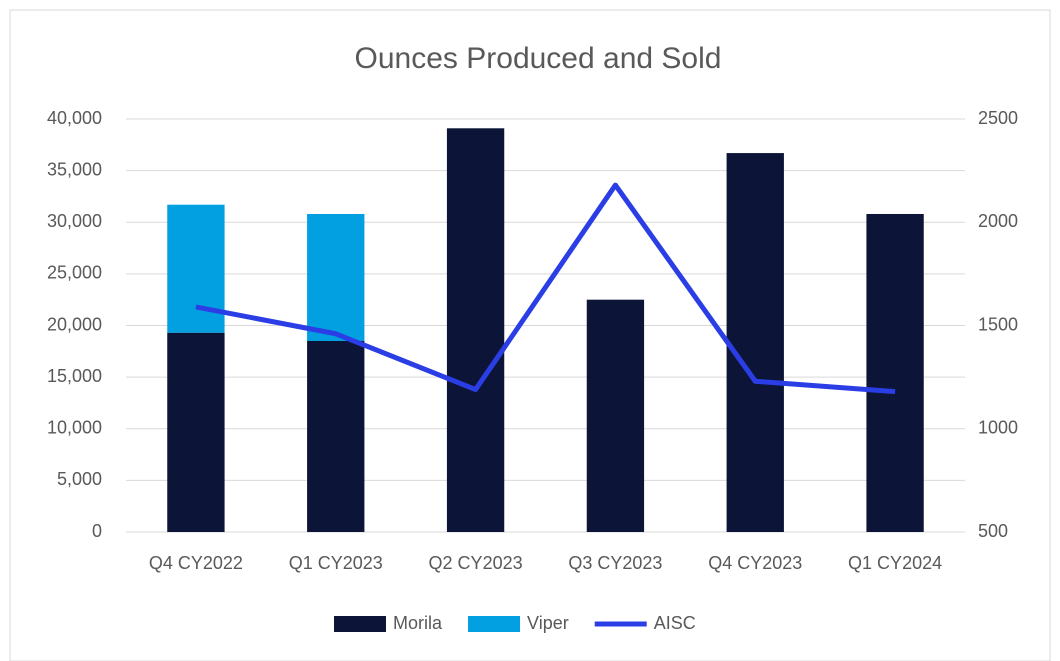  Describe the element at coordinates (675, 623) in the screenshot. I see `legend-label: AISC` at that location.